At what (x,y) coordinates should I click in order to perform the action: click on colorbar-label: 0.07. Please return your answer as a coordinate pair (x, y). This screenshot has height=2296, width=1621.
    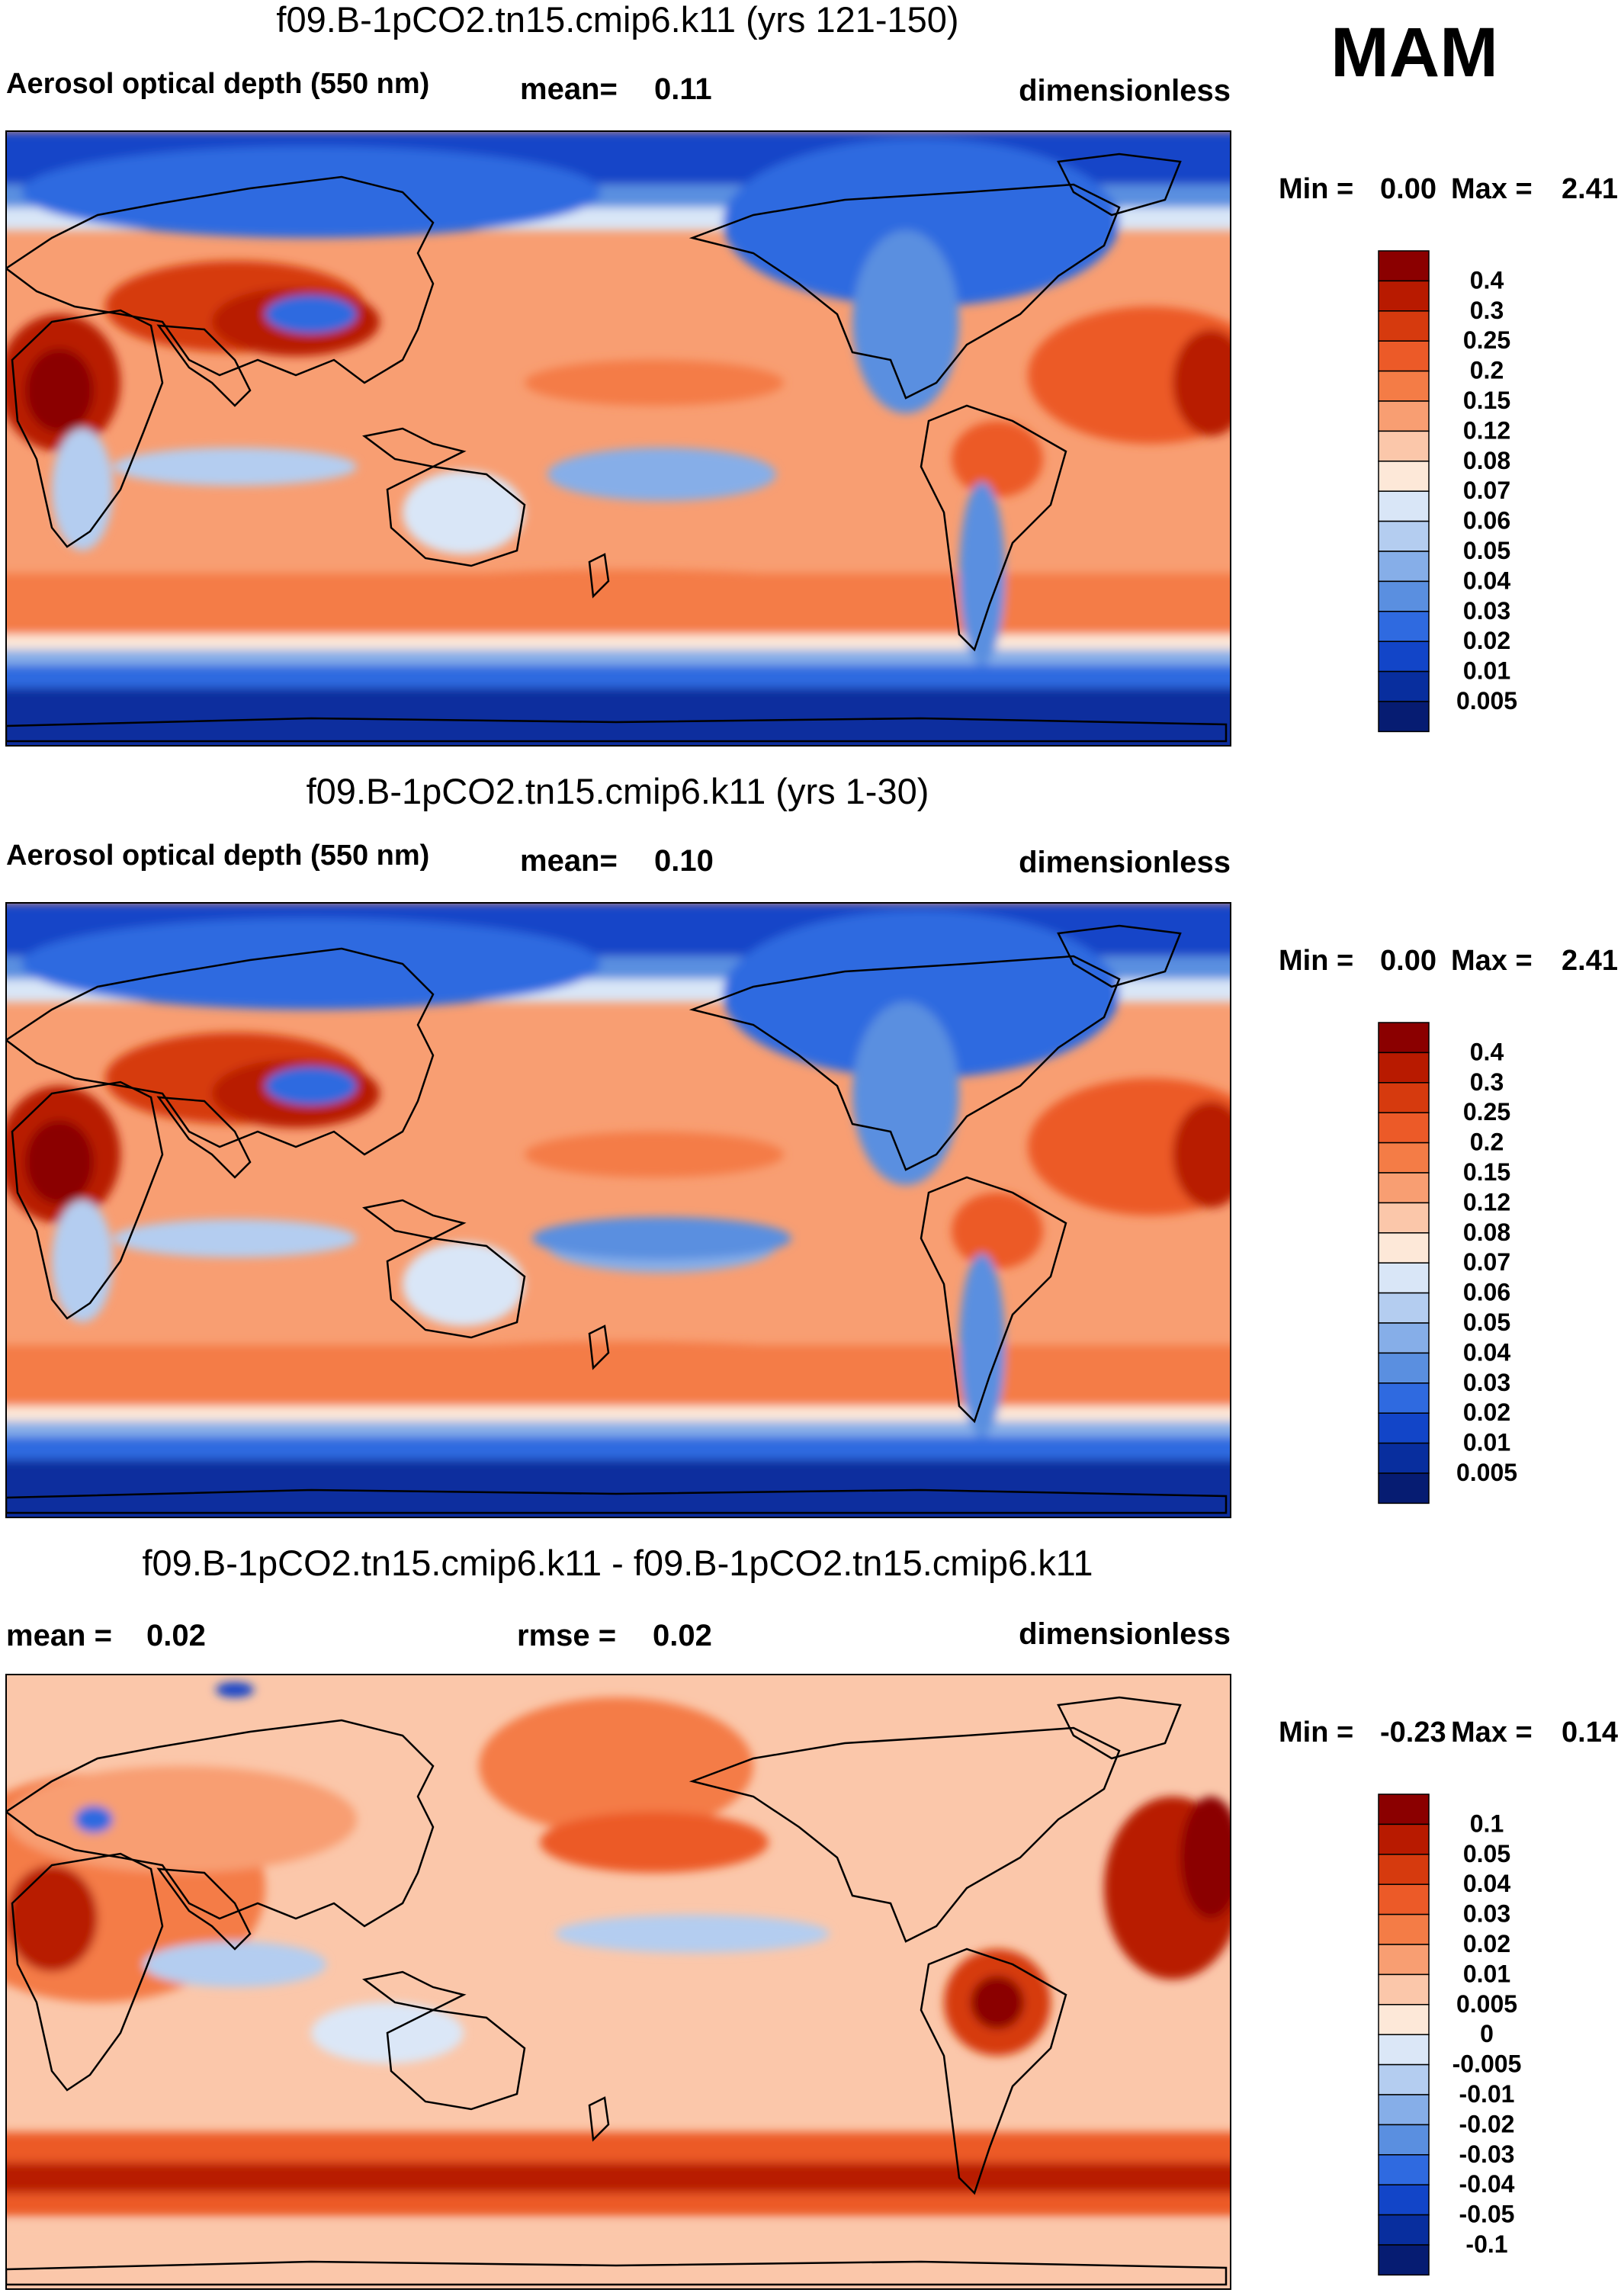
    Looking at the image, I should click on (1486, 490).